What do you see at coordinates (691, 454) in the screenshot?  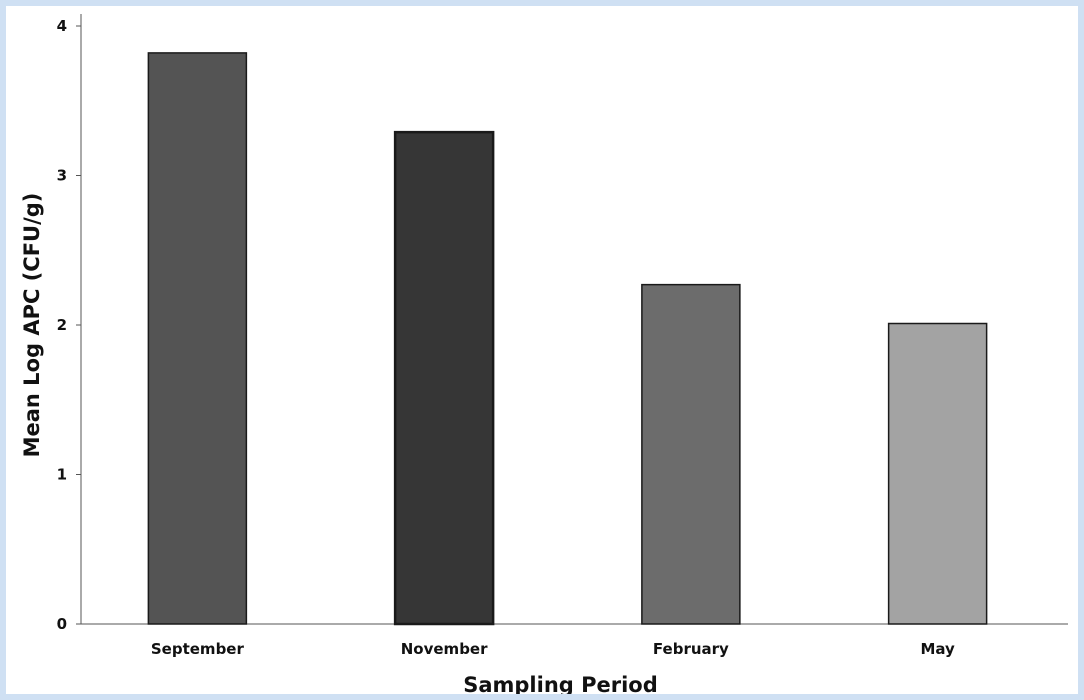 I see `bar-february` at bounding box center [691, 454].